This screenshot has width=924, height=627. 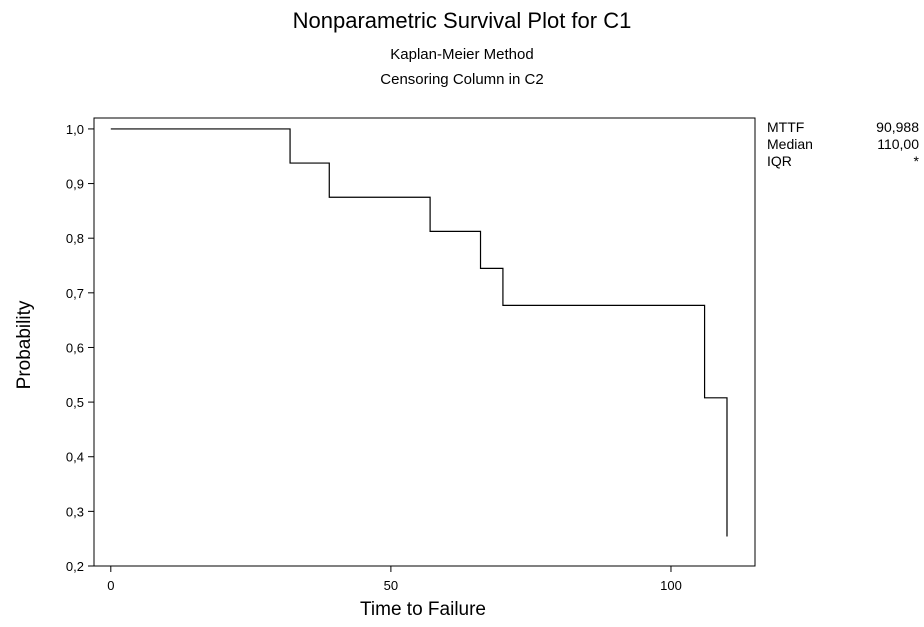 What do you see at coordinates (423, 609) in the screenshot?
I see `x-axis-label: Time to Failure` at bounding box center [423, 609].